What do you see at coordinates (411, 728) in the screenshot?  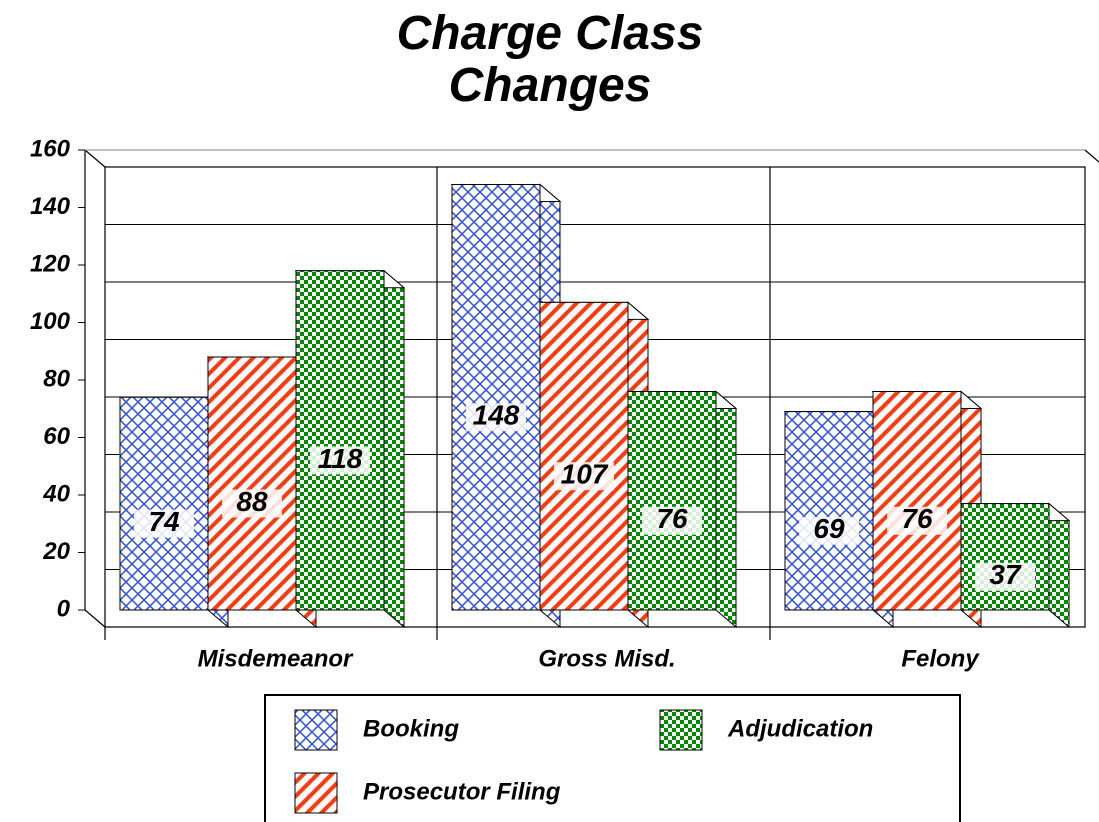 I see `legend-label: Booking` at bounding box center [411, 728].